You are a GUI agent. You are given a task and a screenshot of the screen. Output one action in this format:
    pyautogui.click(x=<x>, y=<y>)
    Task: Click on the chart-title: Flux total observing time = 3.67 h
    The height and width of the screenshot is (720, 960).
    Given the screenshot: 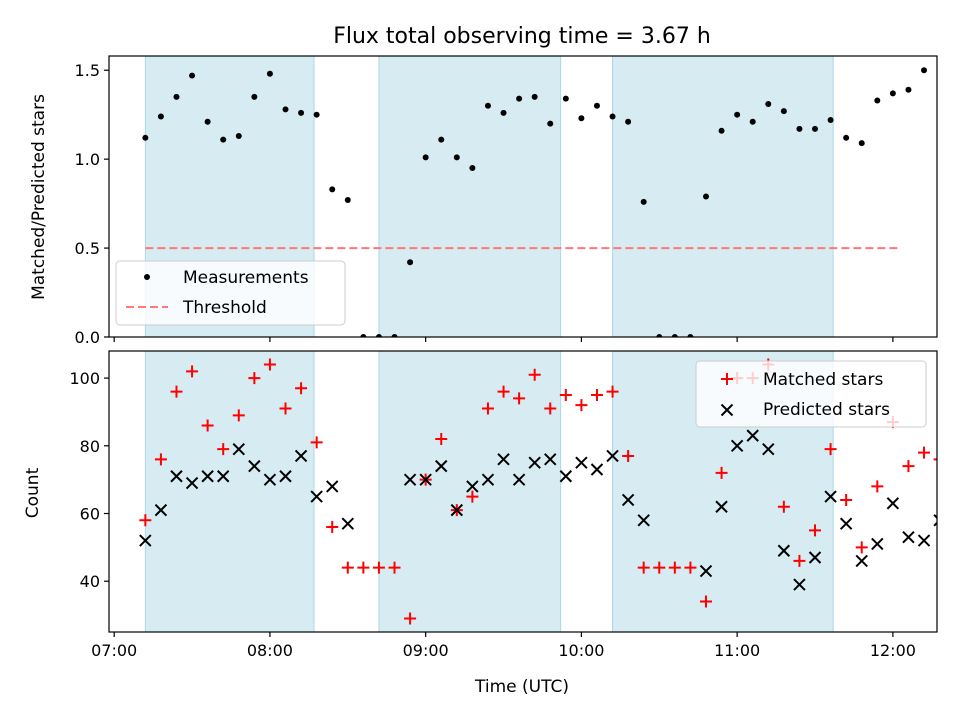 What is the action you would take?
    pyautogui.click(x=522, y=36)
    